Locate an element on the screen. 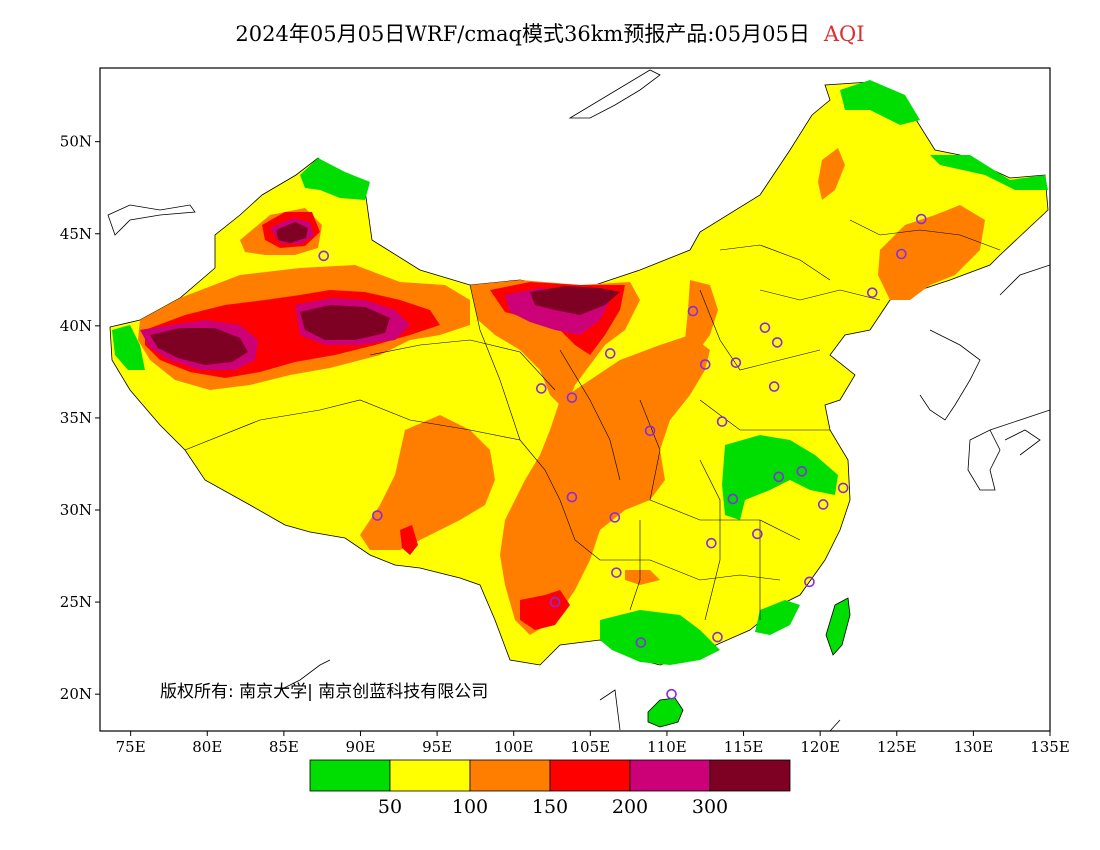  y-tick-label: 45N is located at coordinates (76, 234).